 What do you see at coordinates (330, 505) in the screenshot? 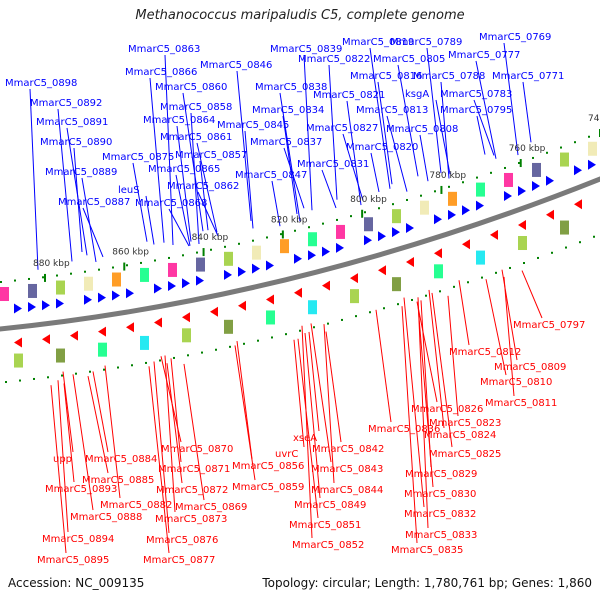
I see `gene-label-mmarc5-0849: MmarC5_0849` at bounding box center [330, 505].